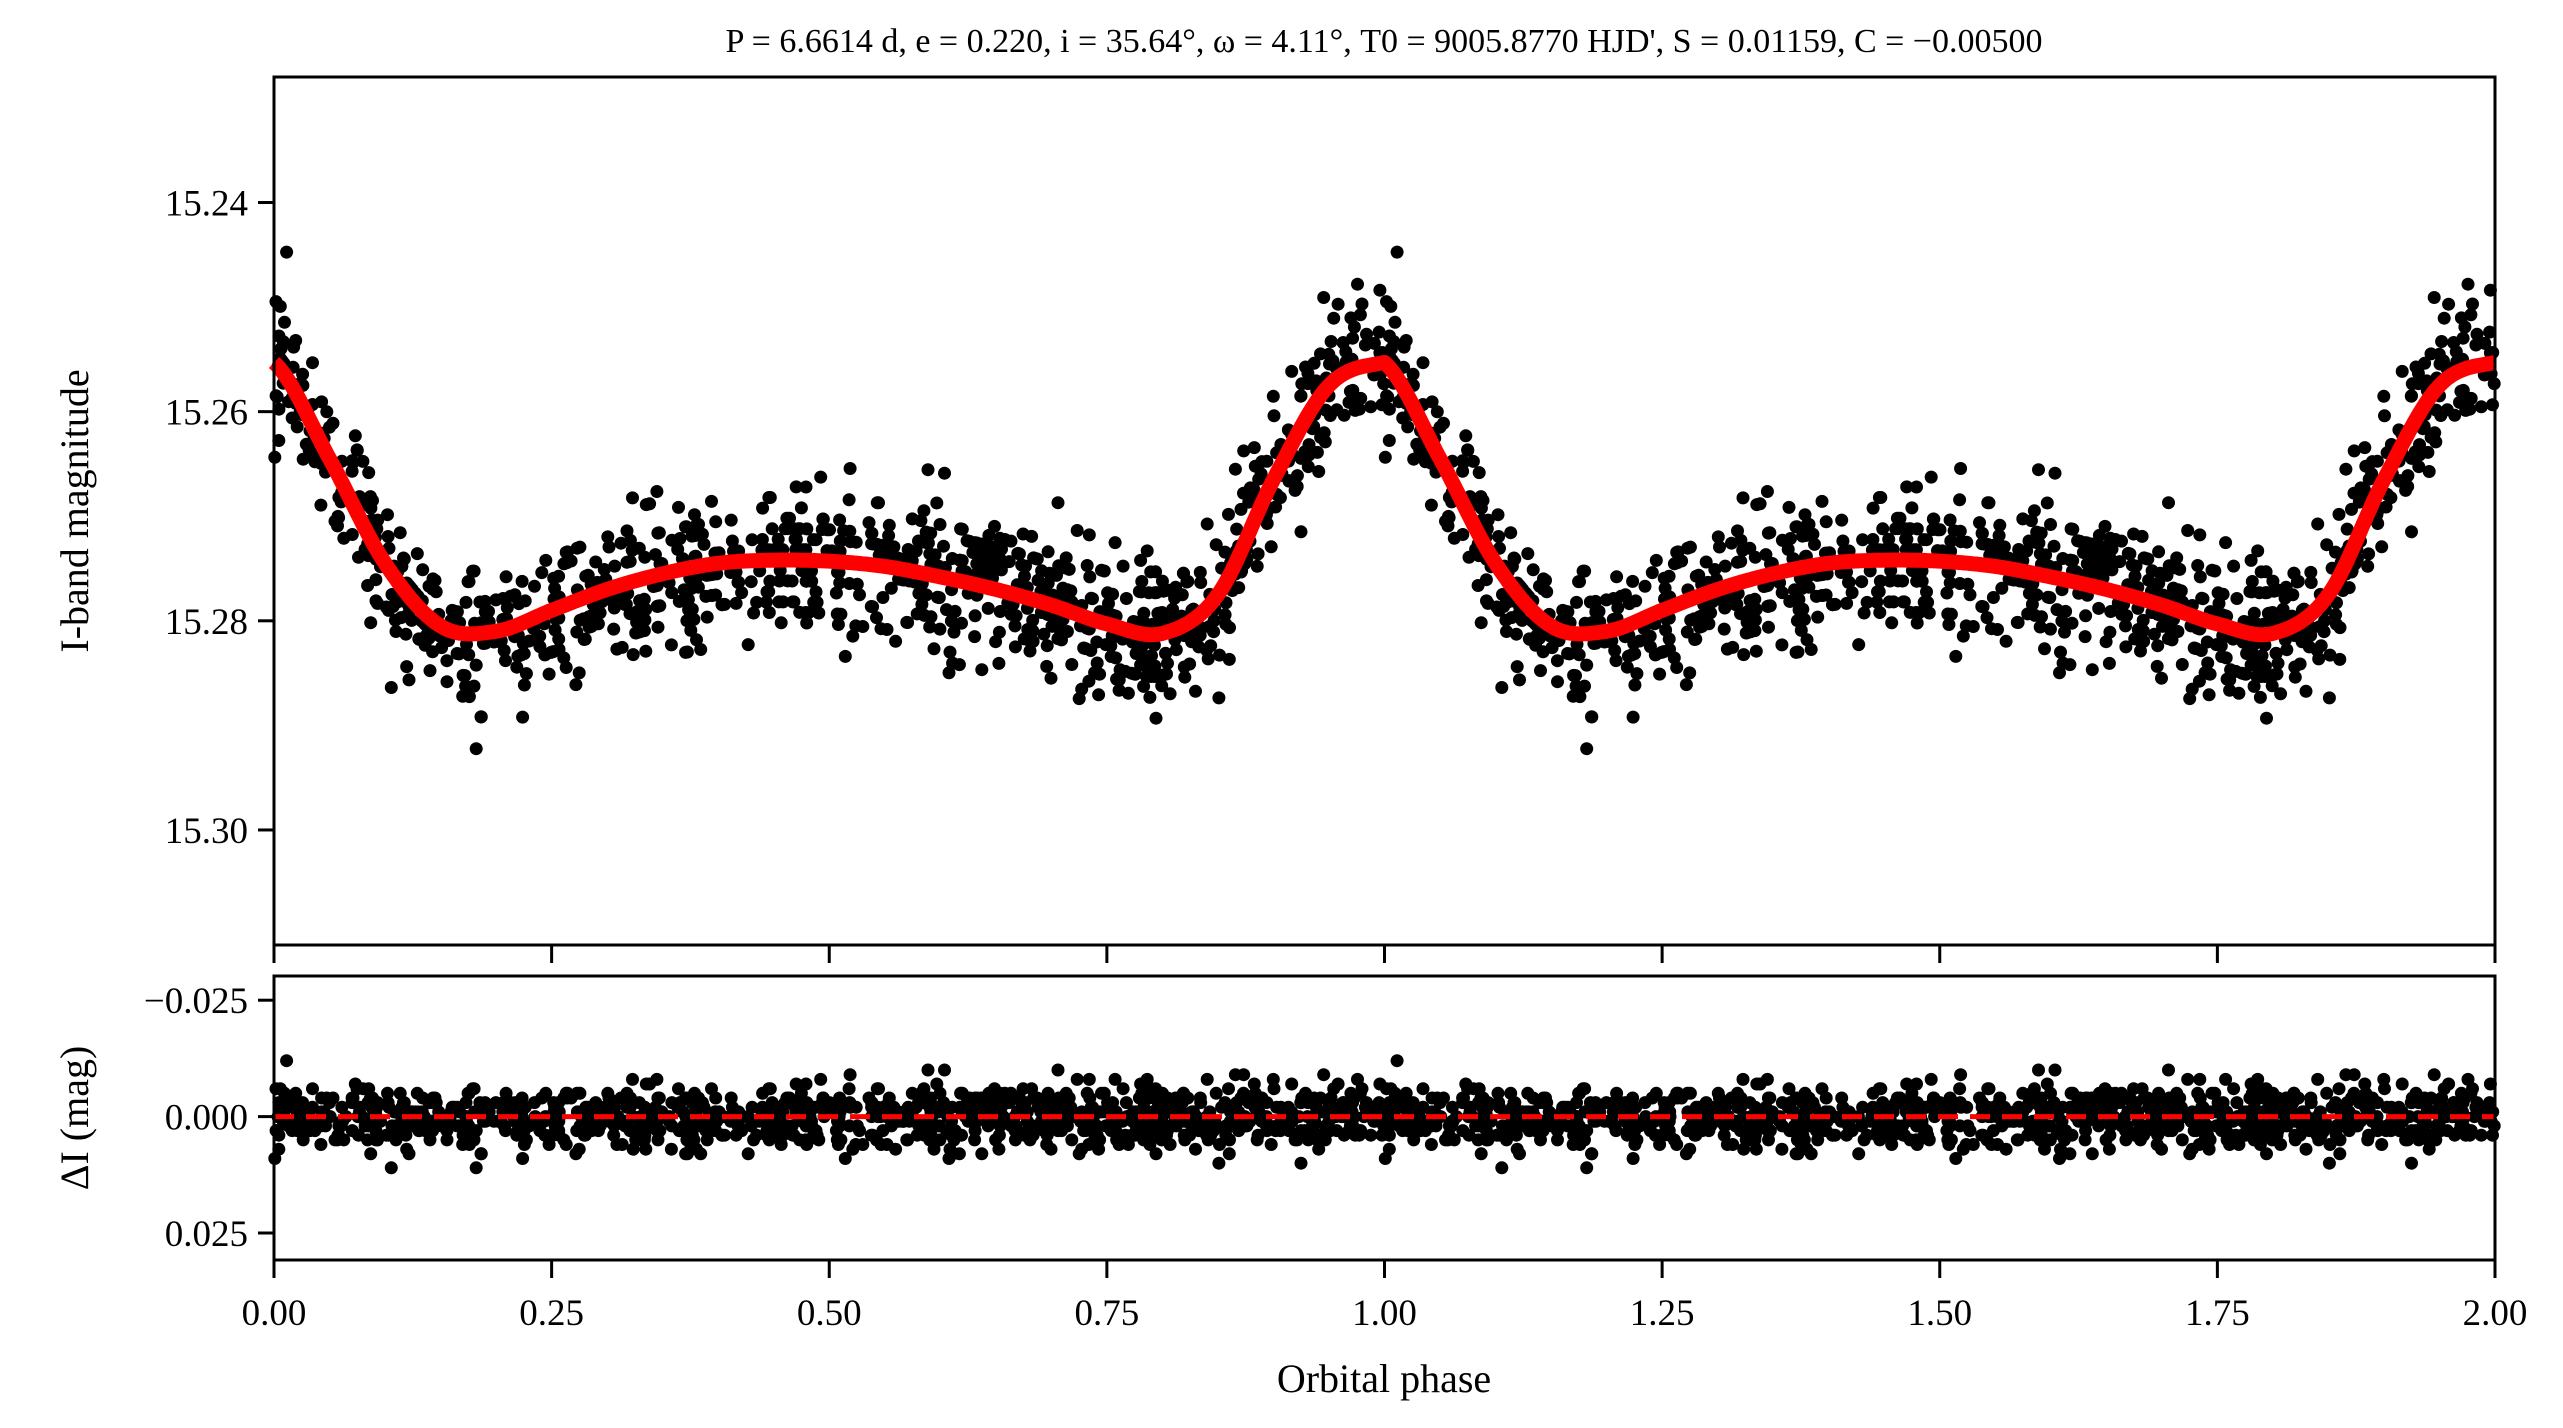 The width and height of the screenshot is (2563, 1428). What do you see at coordinates (206, 831) in the screenshot?
I see `y-tick-label: 15.30` at bounding box center [206, 831].